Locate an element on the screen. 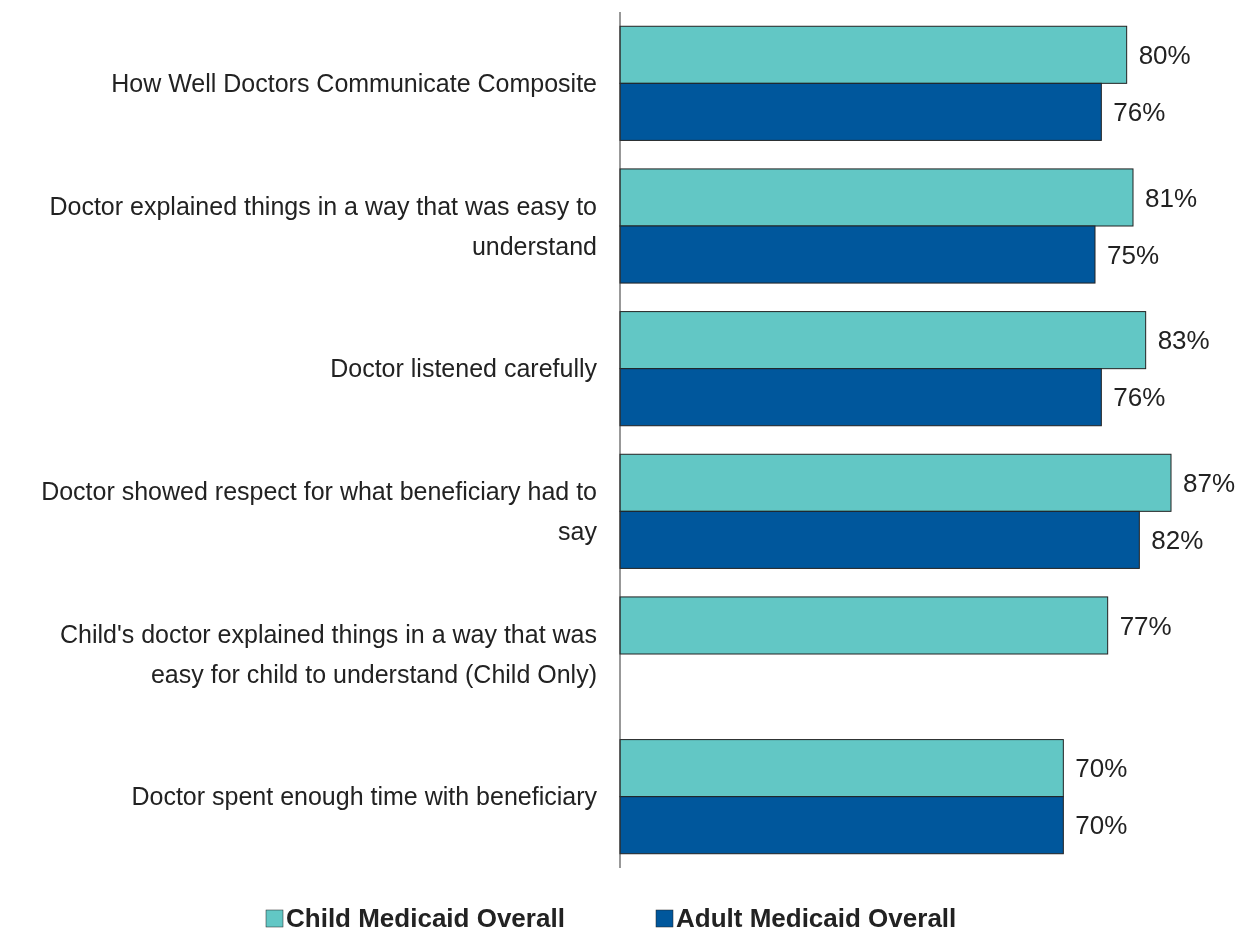  data-label: 75% is located at coordinates (1133, 254).